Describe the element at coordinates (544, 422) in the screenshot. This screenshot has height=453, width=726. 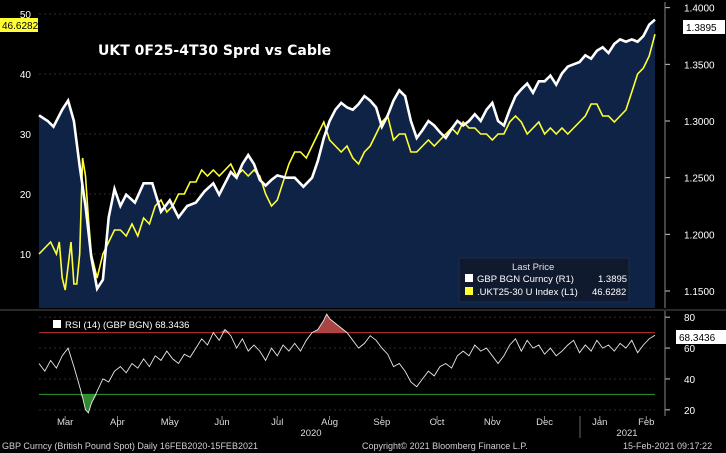
I see `x-tick-label: Dec` at that location.